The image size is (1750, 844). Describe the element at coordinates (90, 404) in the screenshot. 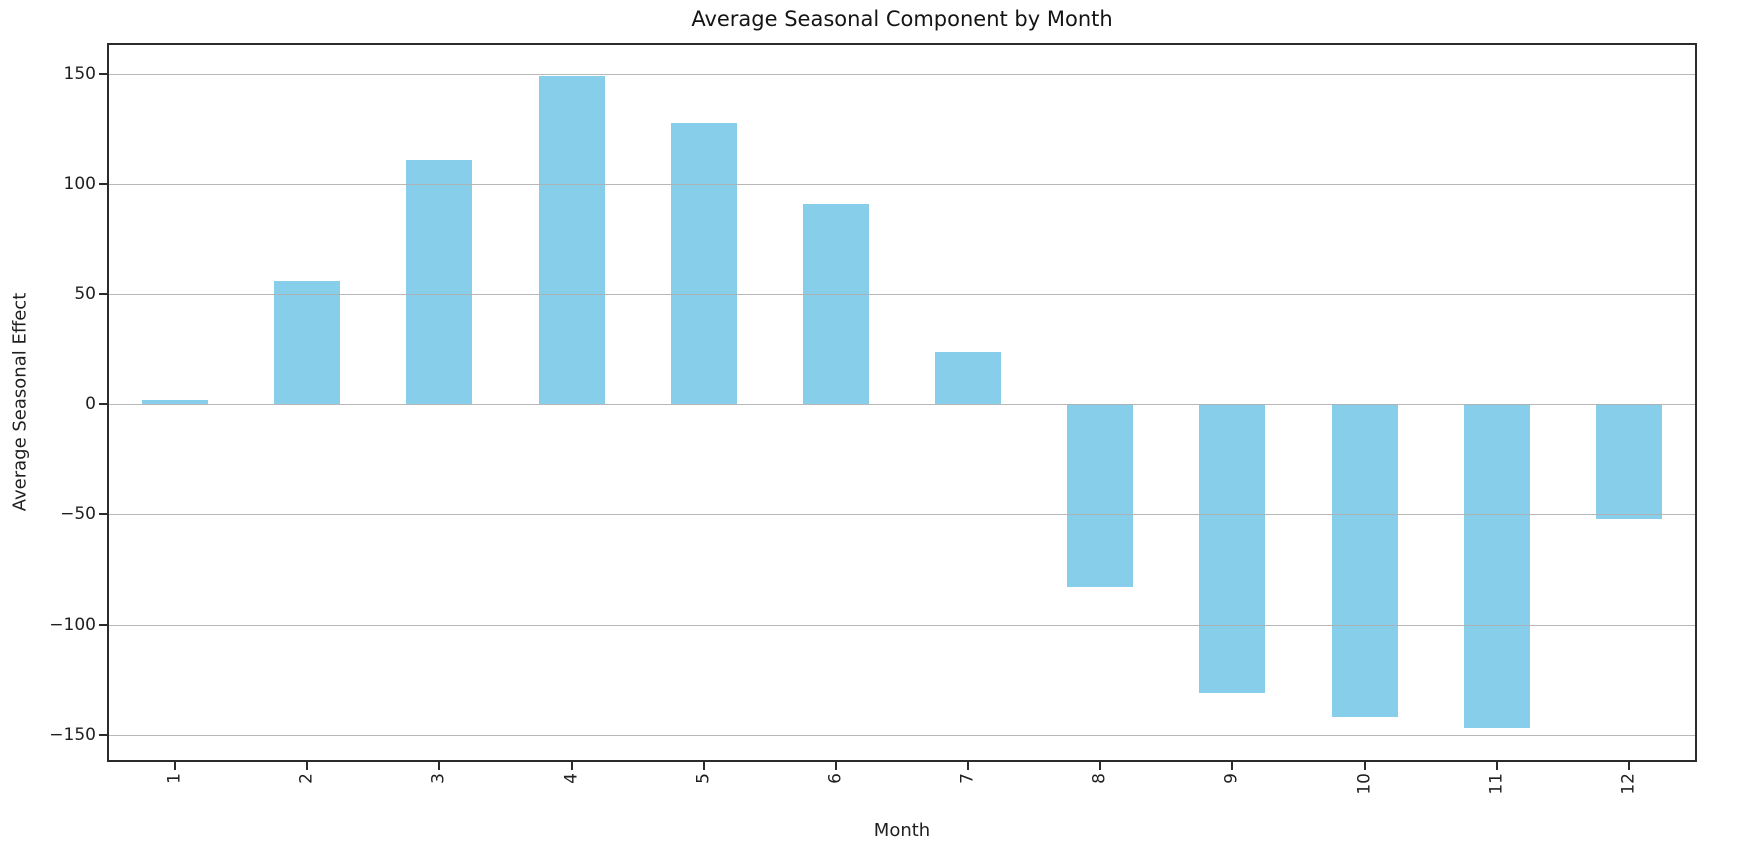

I see `y-tick-label: 0` at that location.